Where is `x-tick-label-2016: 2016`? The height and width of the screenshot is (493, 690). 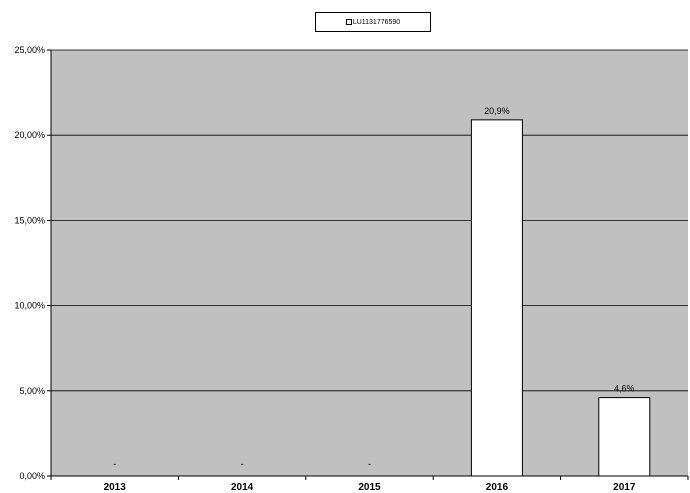 x-tick-label-2016: 2016 is located at coordinates (497, 487).